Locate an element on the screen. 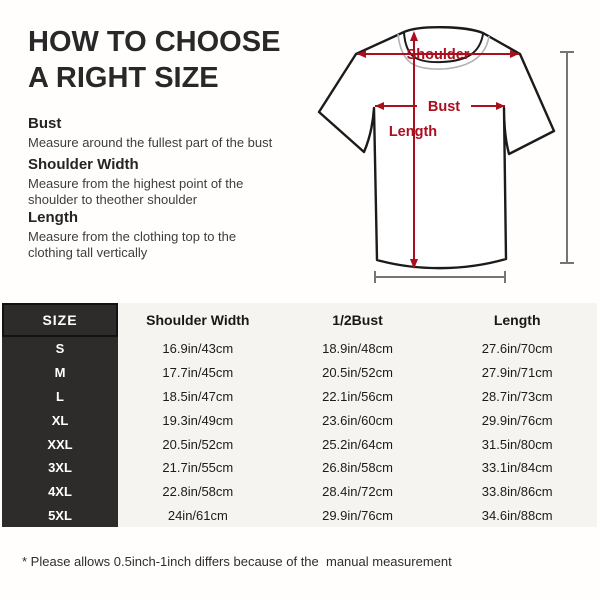 The width and height of the screenshot is (600, 600). shoulder-measure-arrow: Shoulder is located at coordinates (438, 55).